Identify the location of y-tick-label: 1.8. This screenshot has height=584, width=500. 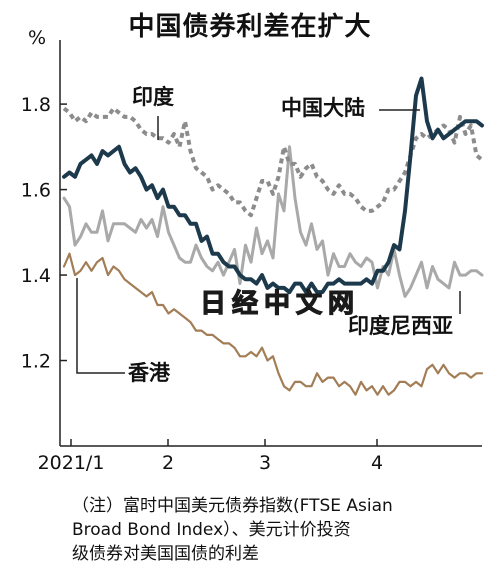
(36, 105).